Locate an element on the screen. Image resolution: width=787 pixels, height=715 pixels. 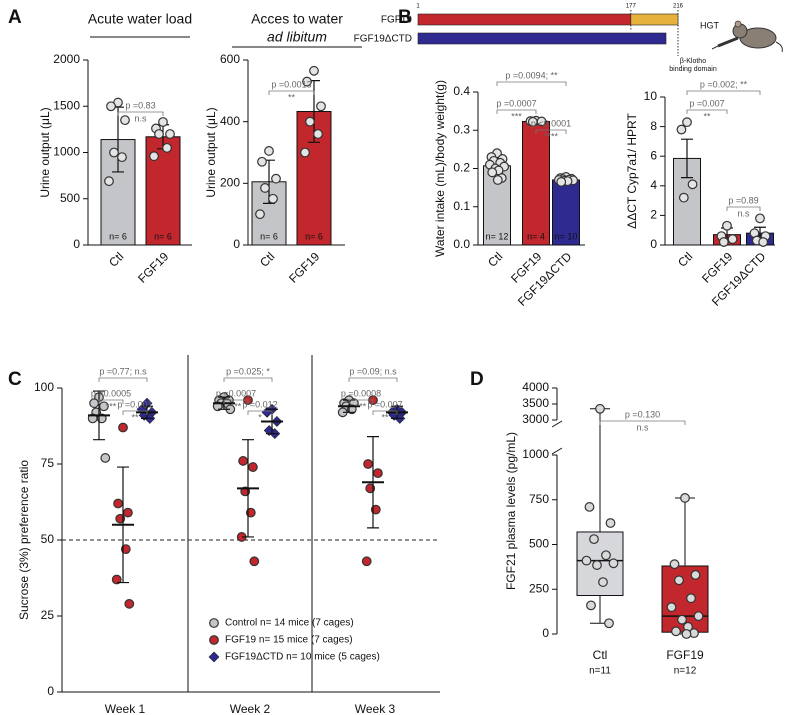
y-tick-label: 3500 is located at coordinates (535, 403).